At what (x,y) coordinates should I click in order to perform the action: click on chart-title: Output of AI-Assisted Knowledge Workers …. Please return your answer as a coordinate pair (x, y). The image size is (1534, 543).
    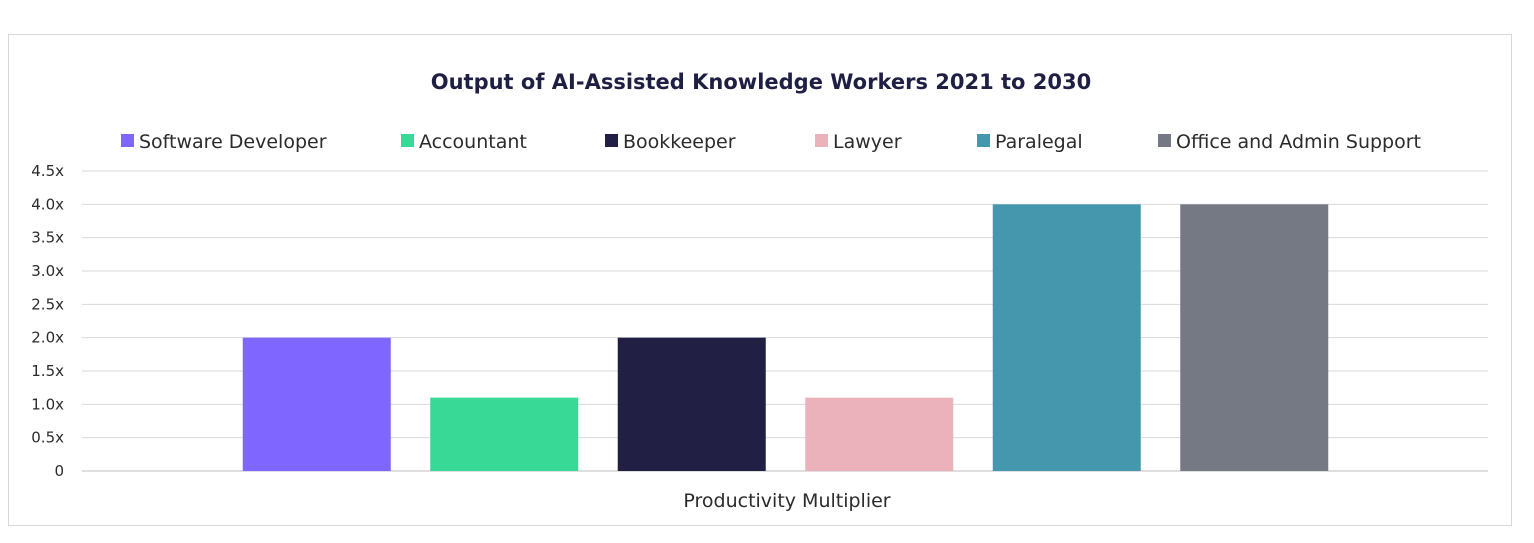
    Looking at the image, I should click on (761, 82).